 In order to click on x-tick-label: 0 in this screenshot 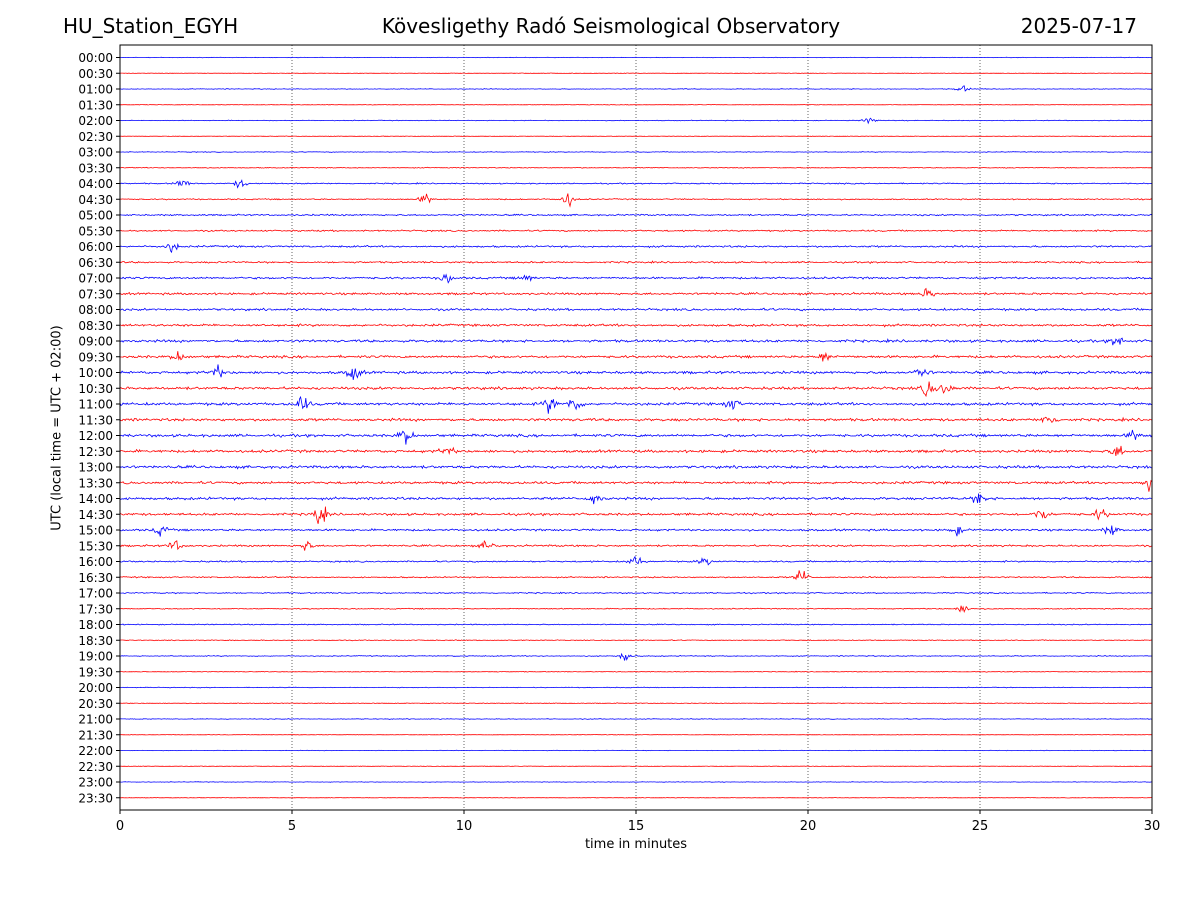, I will do `click(120, 826)`.